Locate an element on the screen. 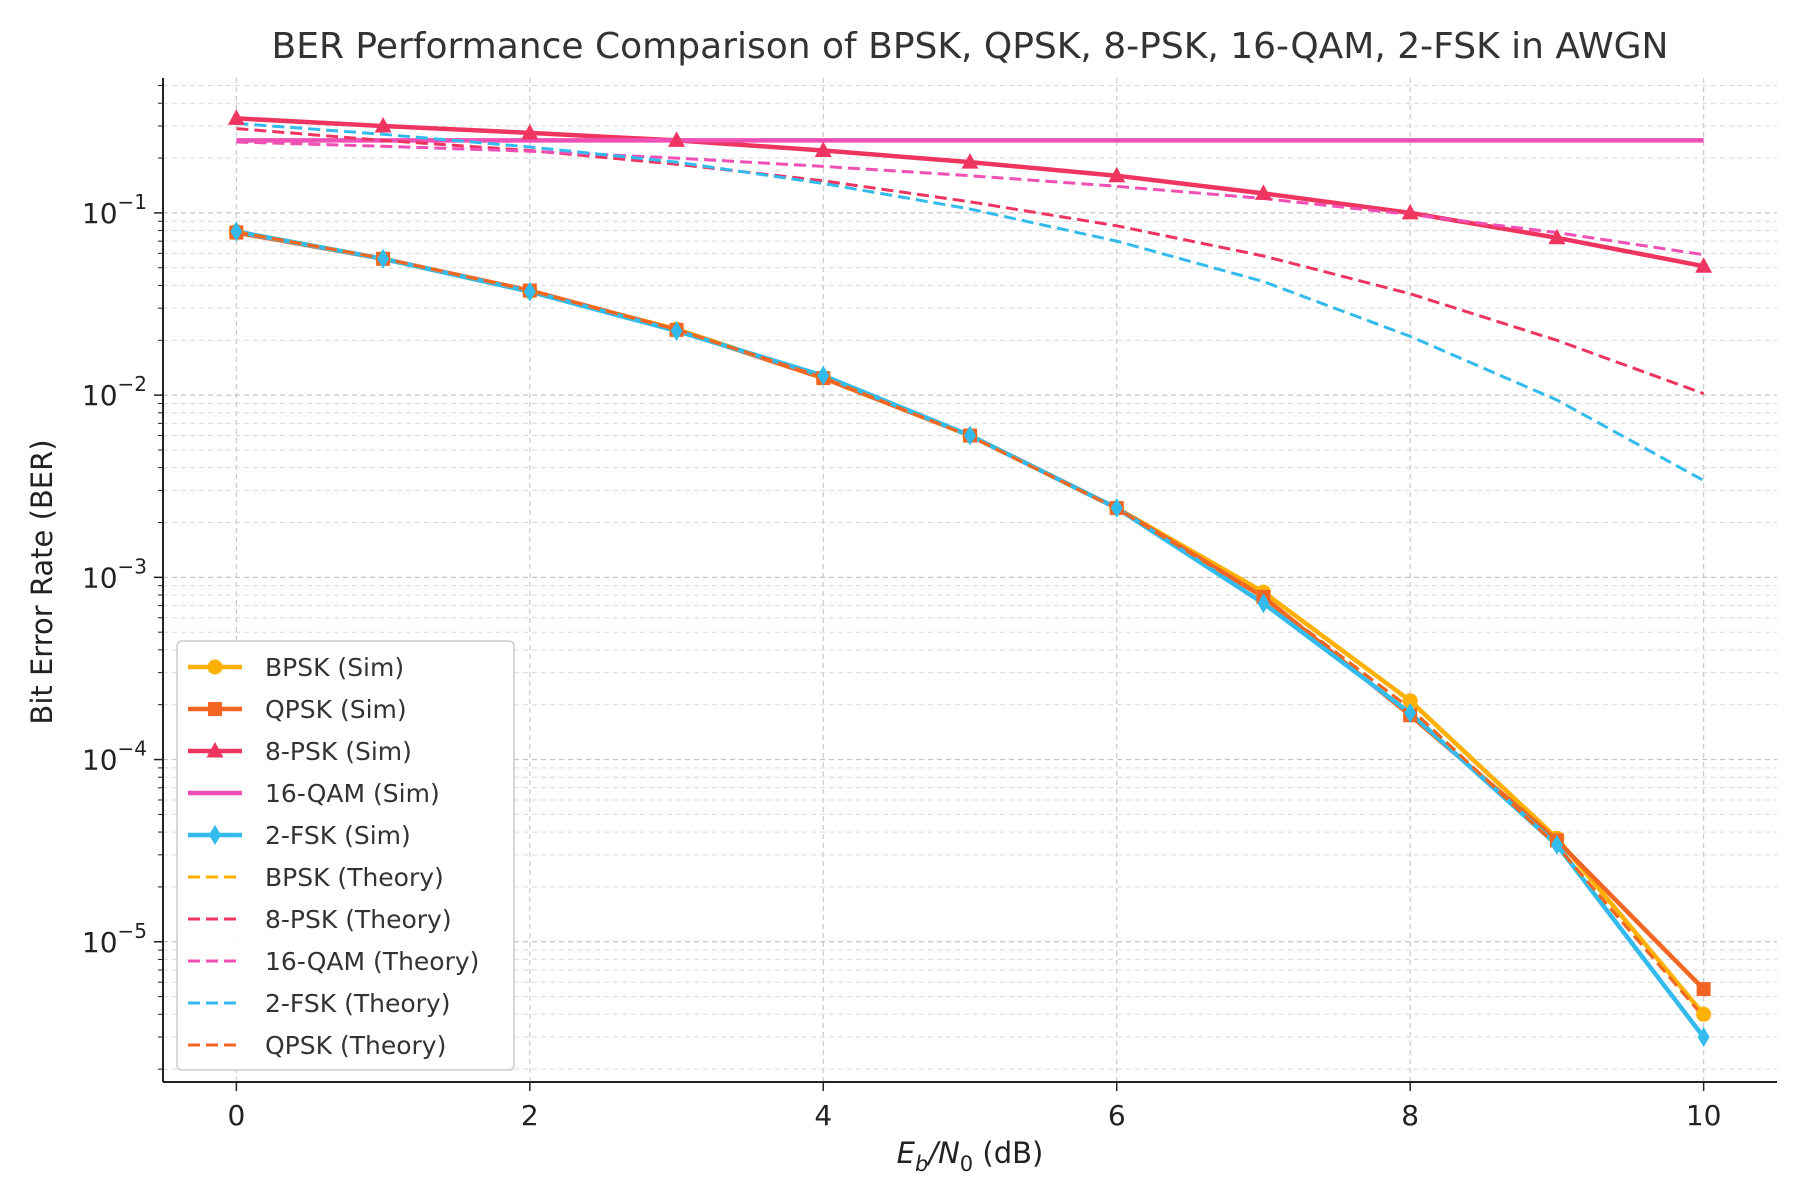 Image resolution: width=1800 pixels, height=1200 pixels. x-tick-label: 4 is located at coordinates (823, 1115).